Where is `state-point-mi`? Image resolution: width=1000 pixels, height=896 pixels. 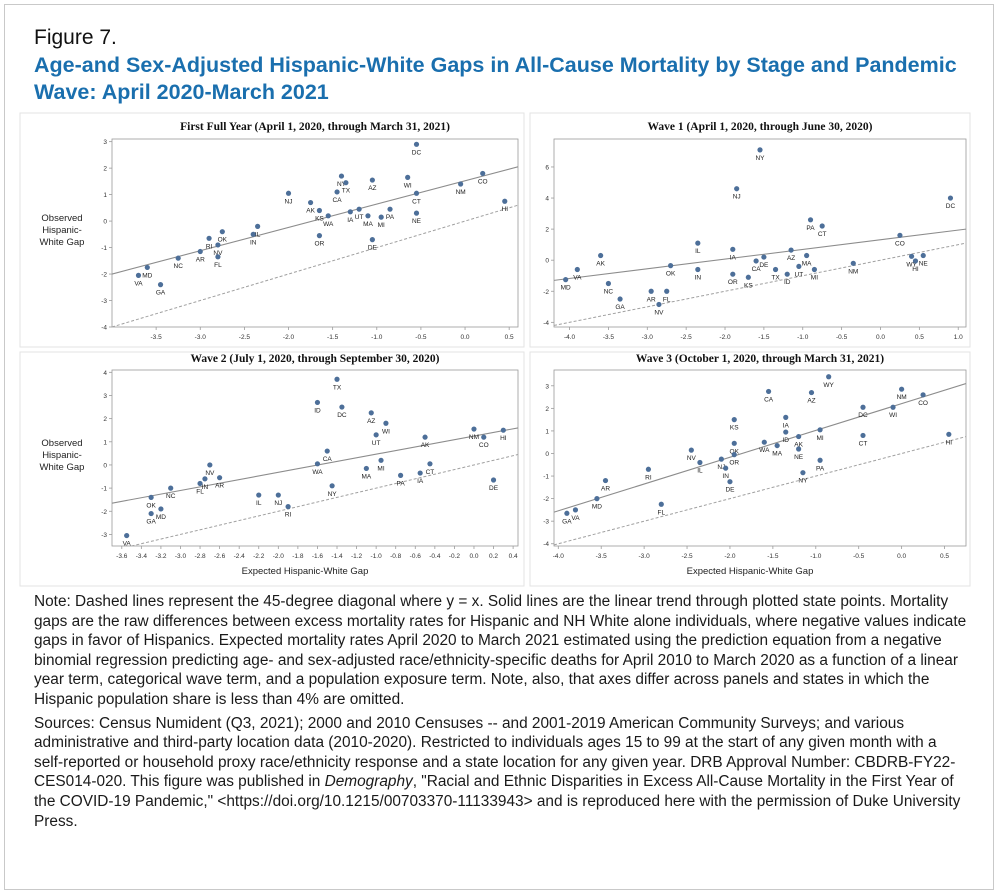
state-point-mi is located at coordinates (381, 460).